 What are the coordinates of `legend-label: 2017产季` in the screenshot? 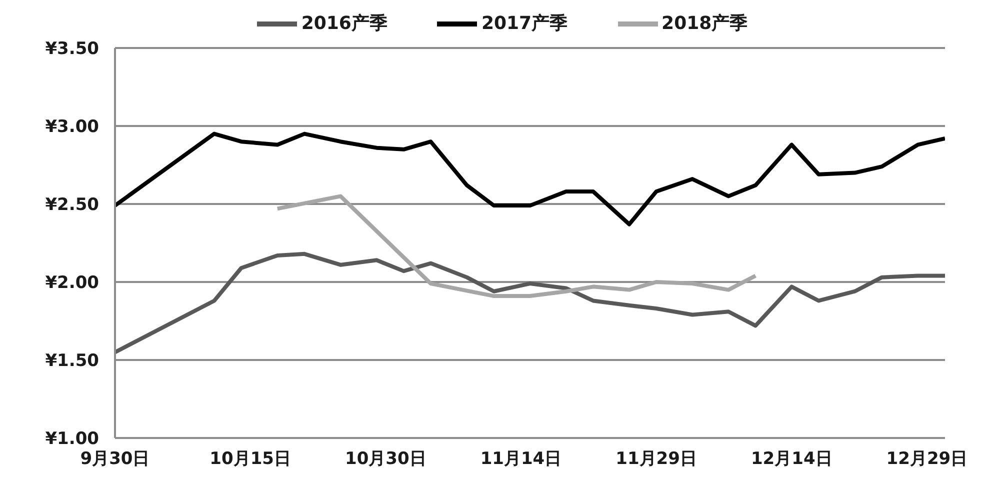 It's located at (524, 23).